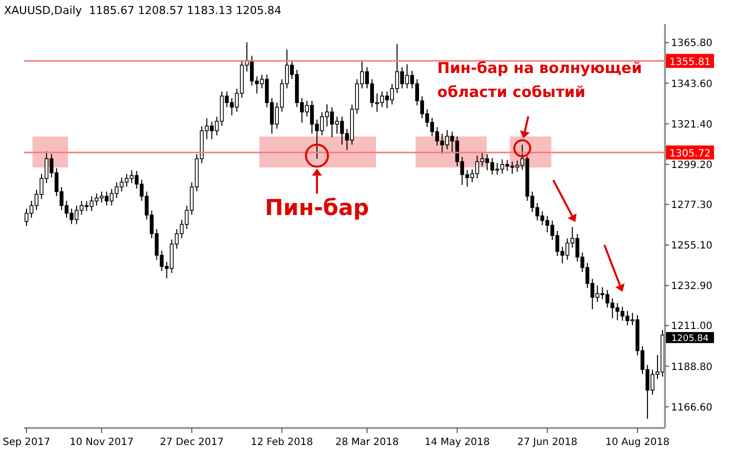 The height and width of the screenshot is (450, 735). What do you see at coordinates (282, 442) in the screenshot?
I see `x-tick-label: 12 Feb 2018` at bounding box center [282, 442].